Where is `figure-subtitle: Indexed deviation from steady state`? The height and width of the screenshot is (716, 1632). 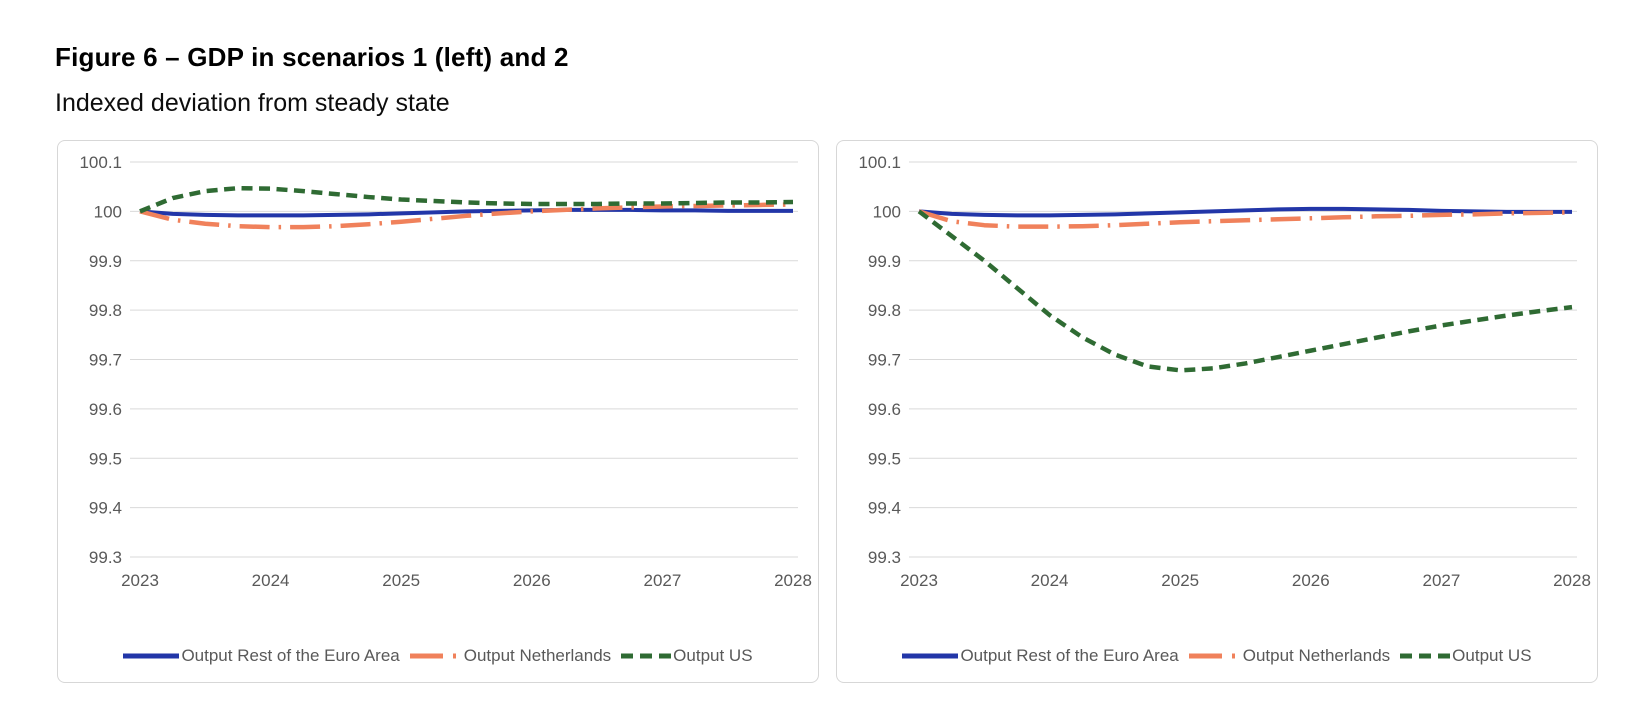
figure-subtitle: Indexed deviation from steady state is located at coordinates (252, 103).